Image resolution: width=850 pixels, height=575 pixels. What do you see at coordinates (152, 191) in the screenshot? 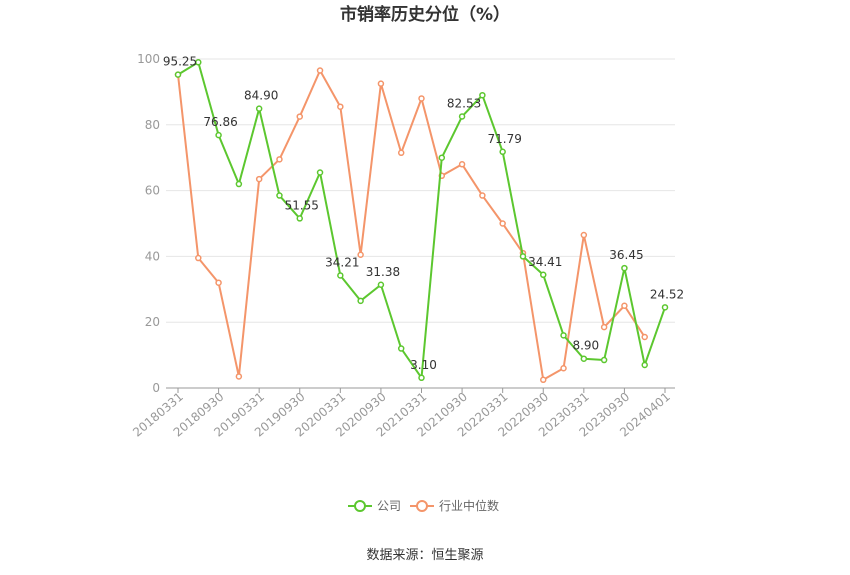
I see `y-tick-label: 60` at bounding box center [152, 191].